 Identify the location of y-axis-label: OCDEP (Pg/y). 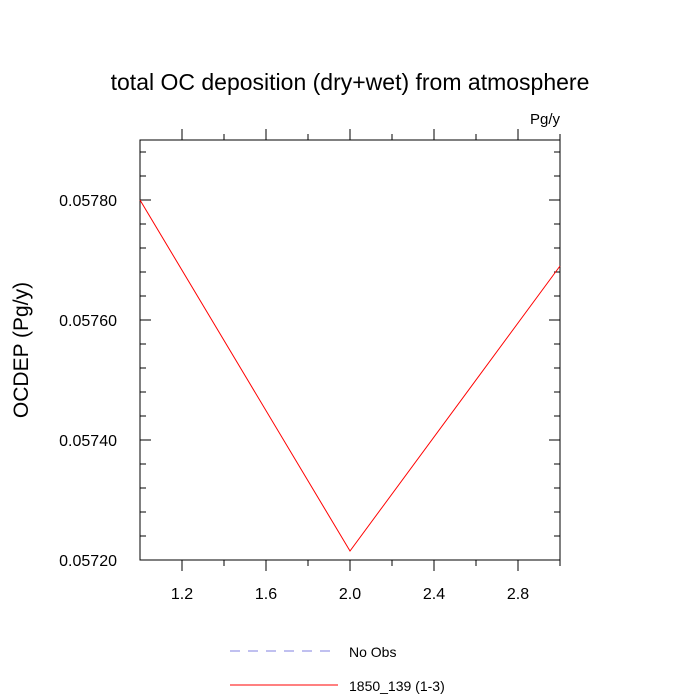
(21, 350).